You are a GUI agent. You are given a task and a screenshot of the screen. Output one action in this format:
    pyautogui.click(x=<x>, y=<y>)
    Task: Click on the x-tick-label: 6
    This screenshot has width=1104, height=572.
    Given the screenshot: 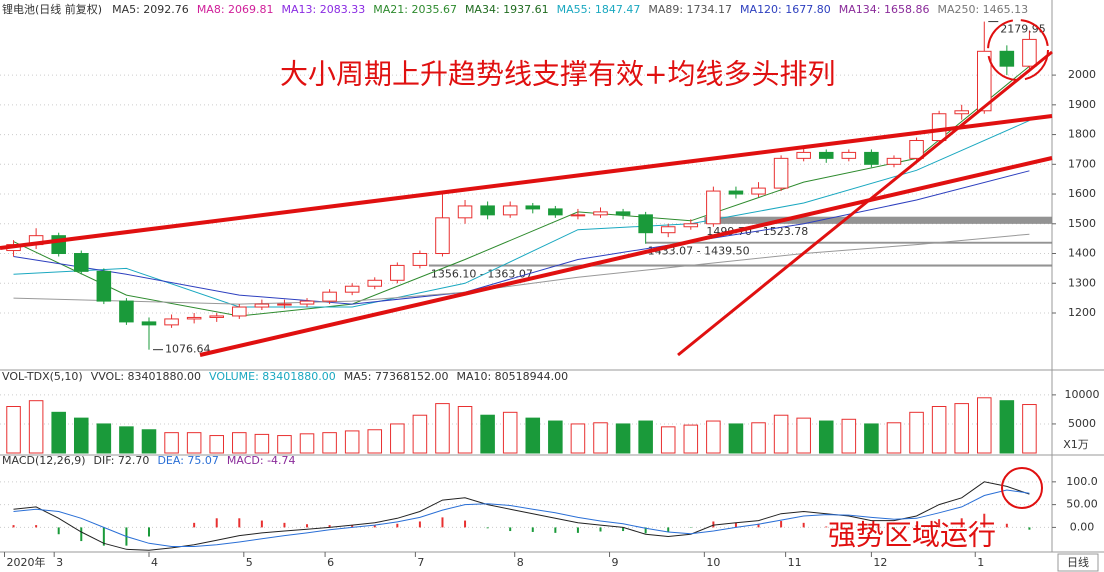 What is the action you would take?
    pyautogui.click(x=330, y=562)
    